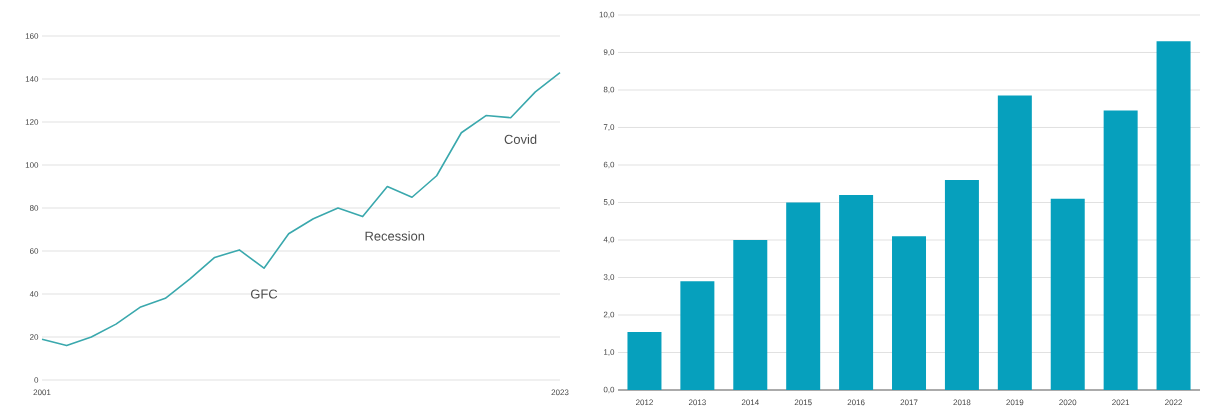 This screenshot has width=1209, height=414. What do you see at coordinates (395, 236) in the screenshot?
I see `annotation: Recession` at bounding box center [395, 236].